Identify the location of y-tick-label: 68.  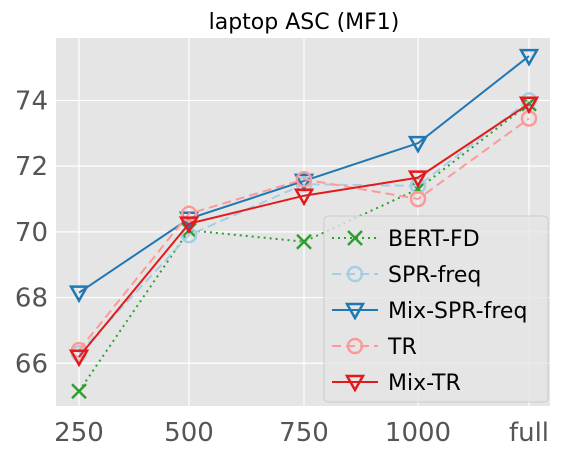
(31, 299).